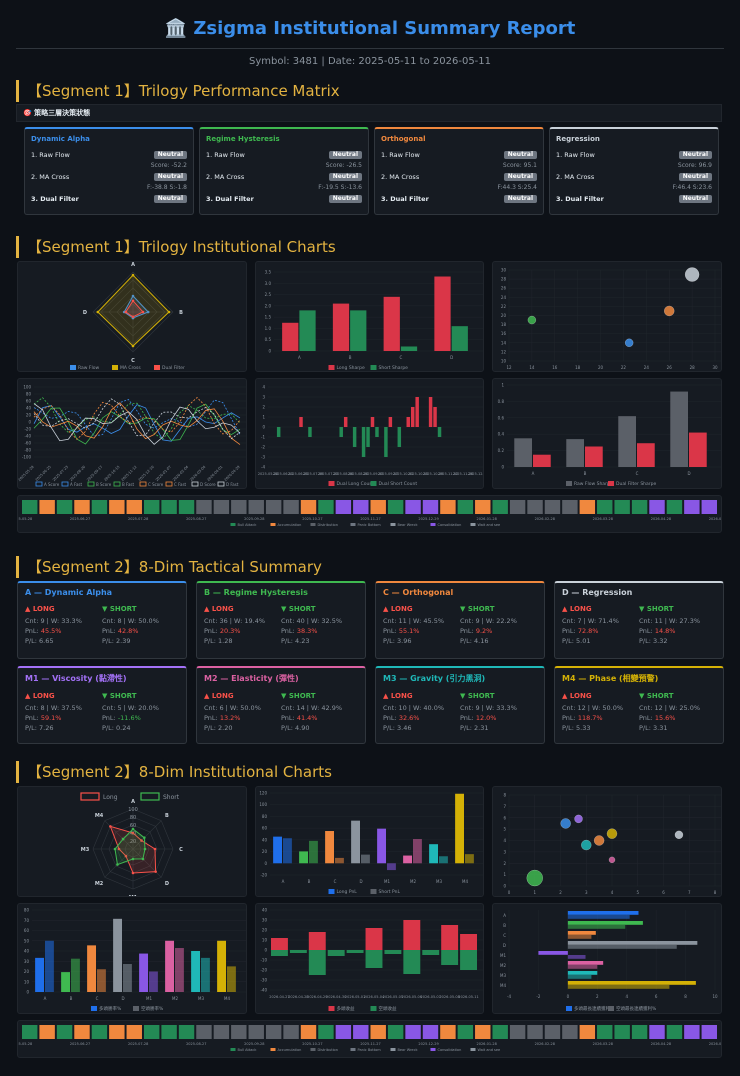  What do you see at coordinates (76, 484) in the screenshot?
I see `legend-label: A Fast` at bounding box center [76, 484].